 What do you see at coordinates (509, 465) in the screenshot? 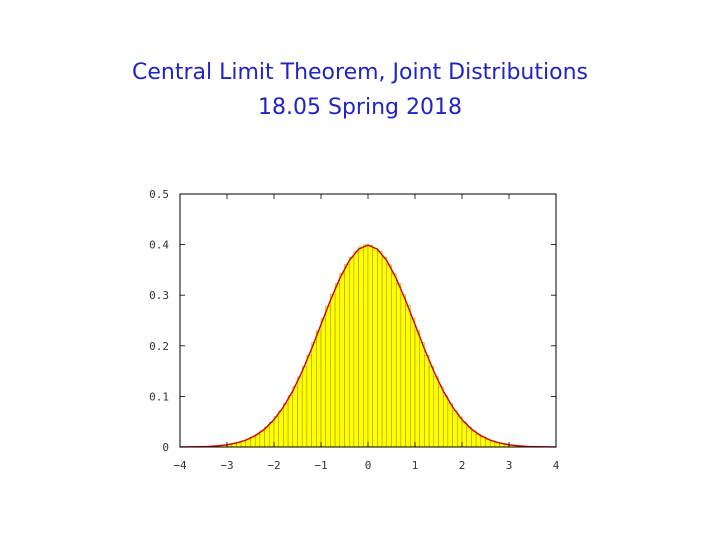
I see `x-tick-label: 3` at bounding box center [509, 465].